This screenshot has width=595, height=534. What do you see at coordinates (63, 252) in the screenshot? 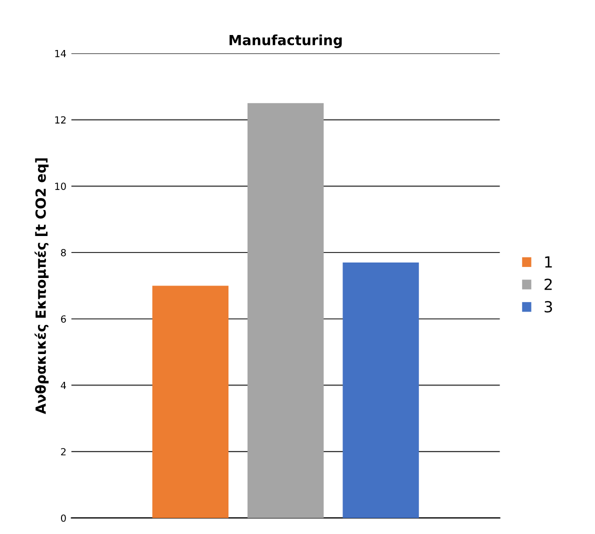
I see `y-tick-label: 8` at bounding box center [63, 252].